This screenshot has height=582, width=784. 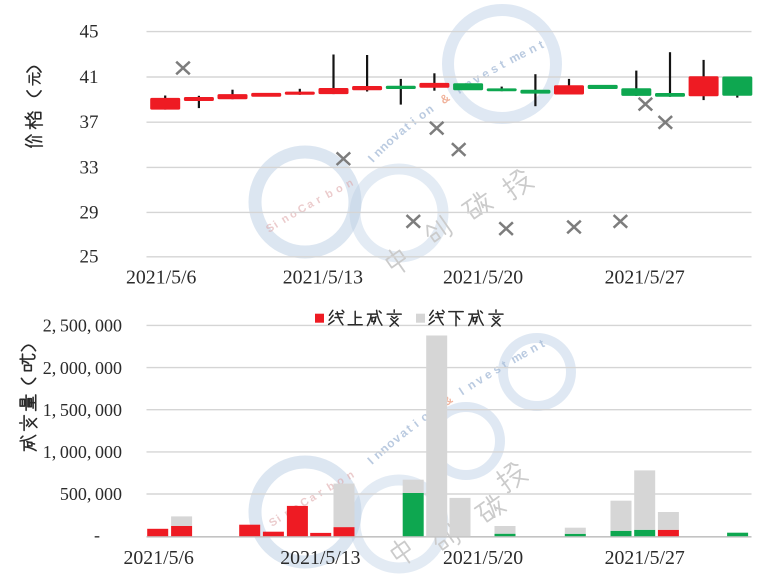 I want to click on svg-text: 41, so click(x=89, y=77).